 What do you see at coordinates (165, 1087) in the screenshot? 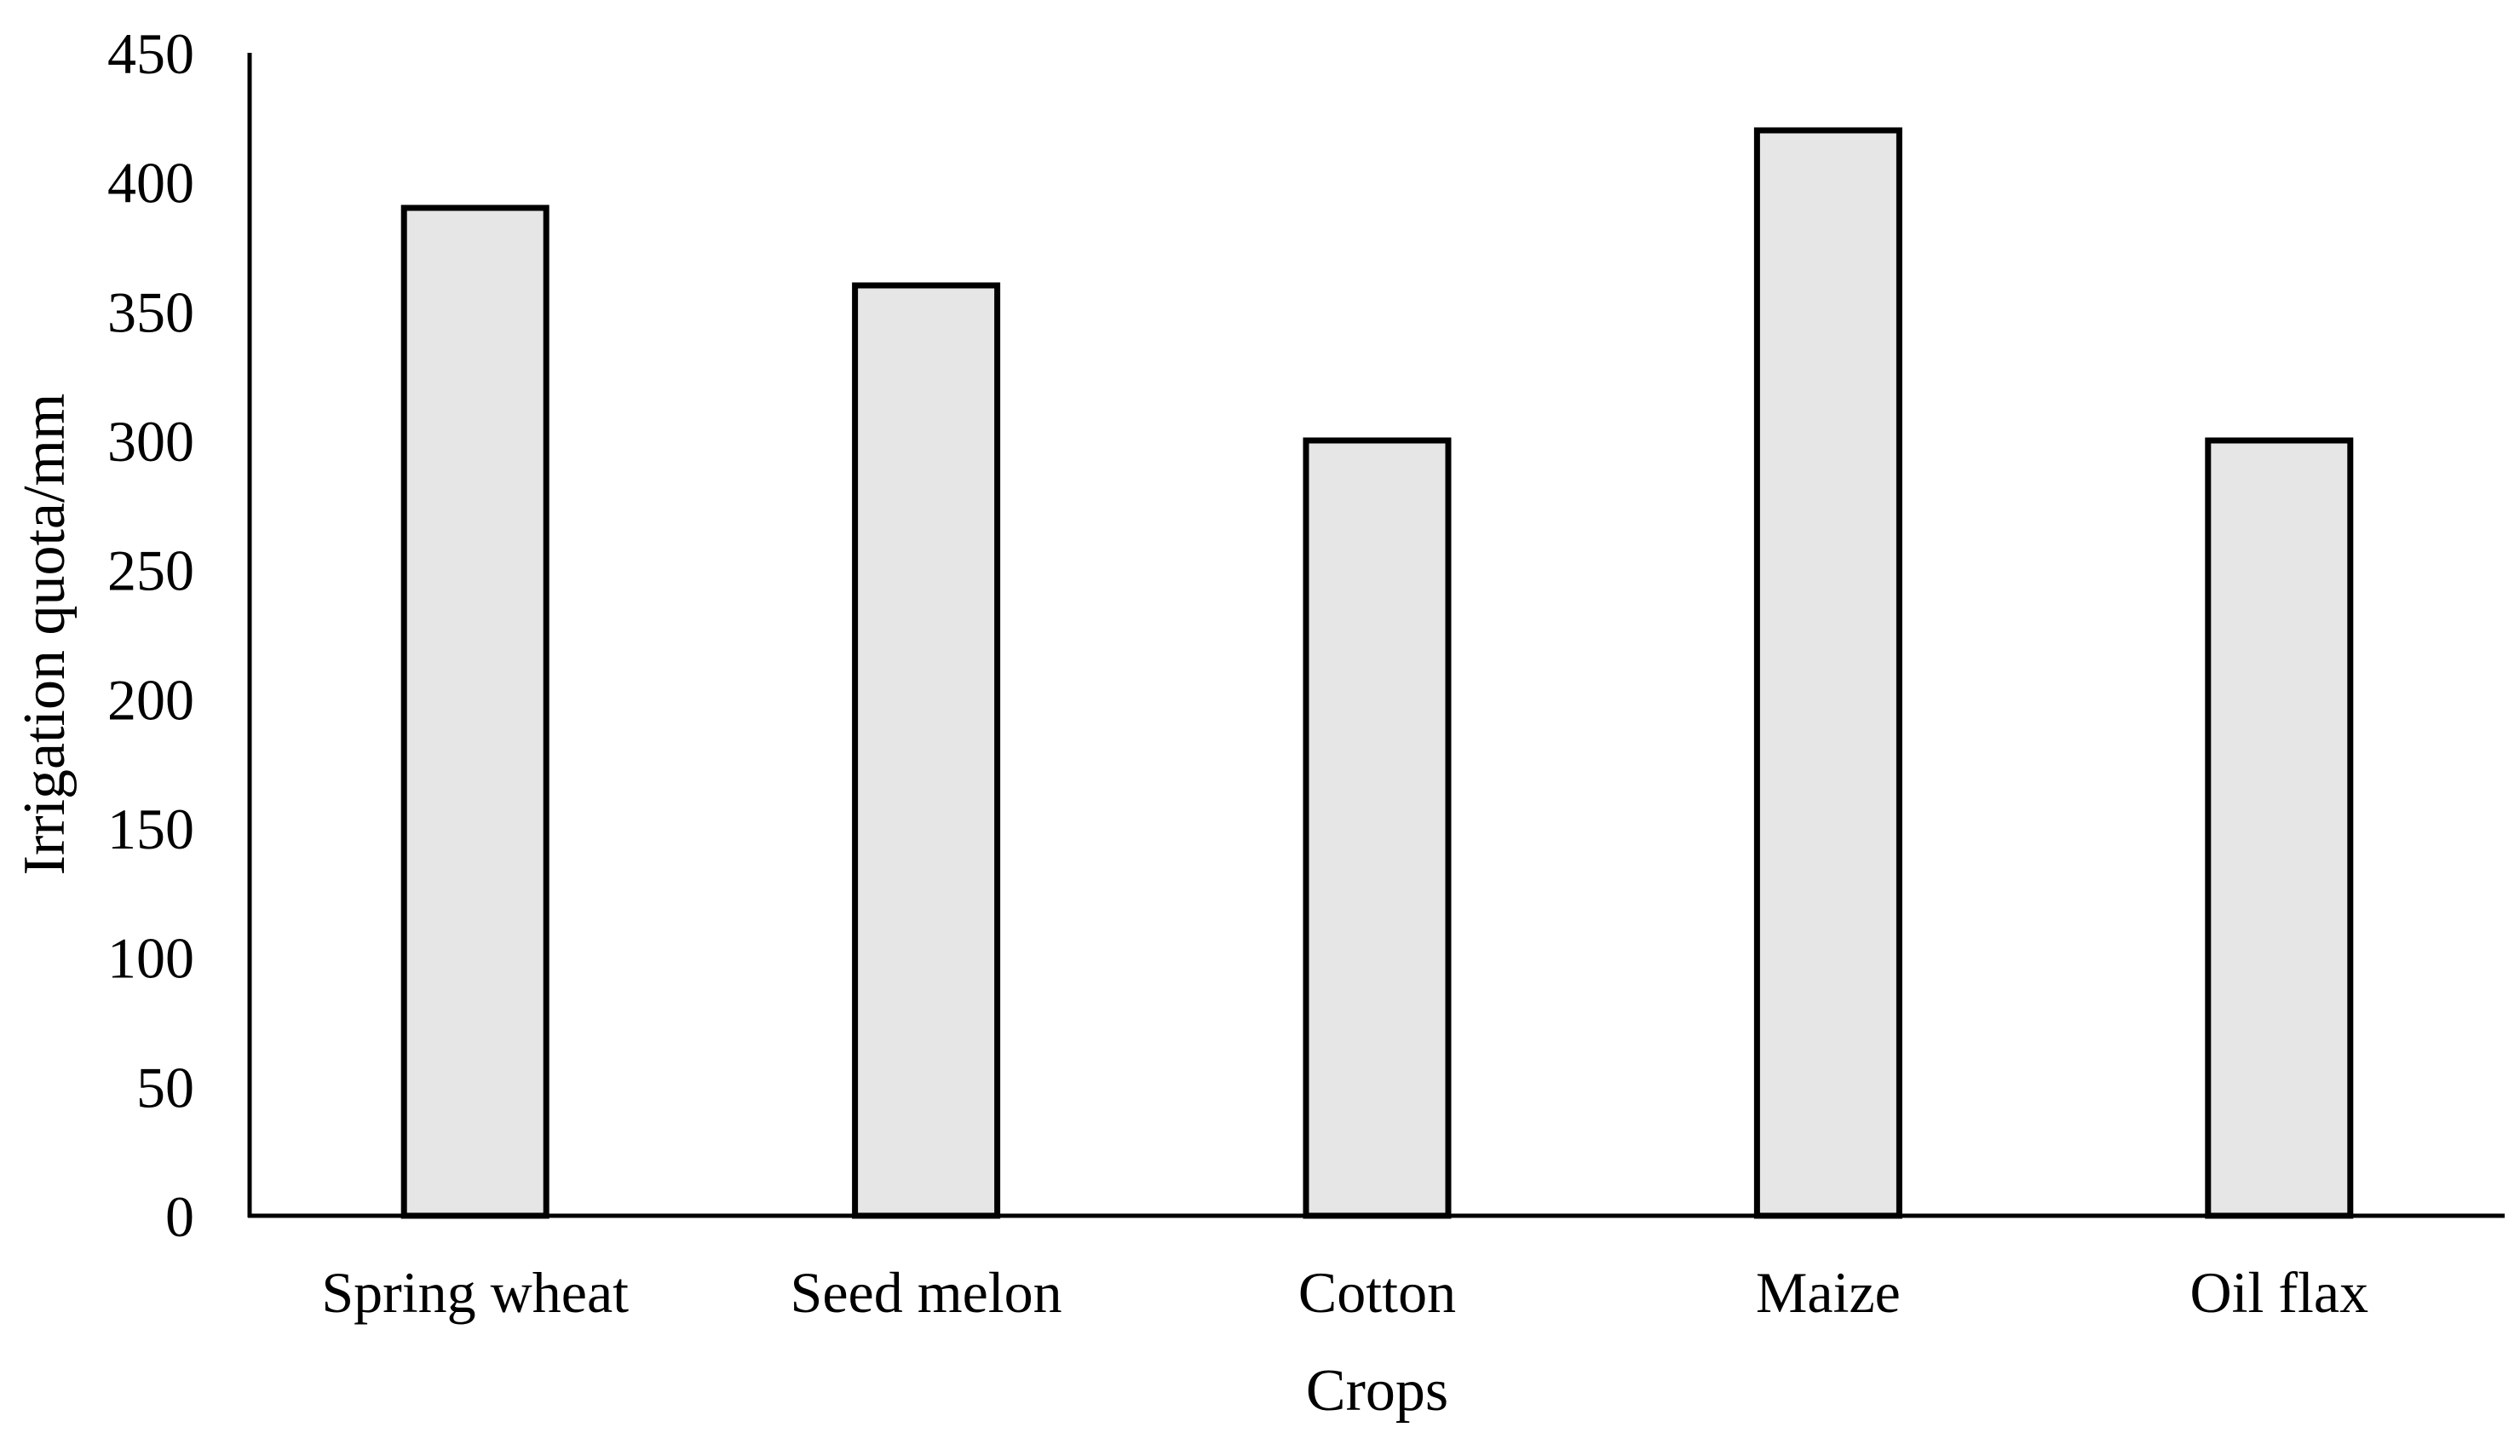
I see `y-tick-label: 50` at bounding box center [165, 1087].